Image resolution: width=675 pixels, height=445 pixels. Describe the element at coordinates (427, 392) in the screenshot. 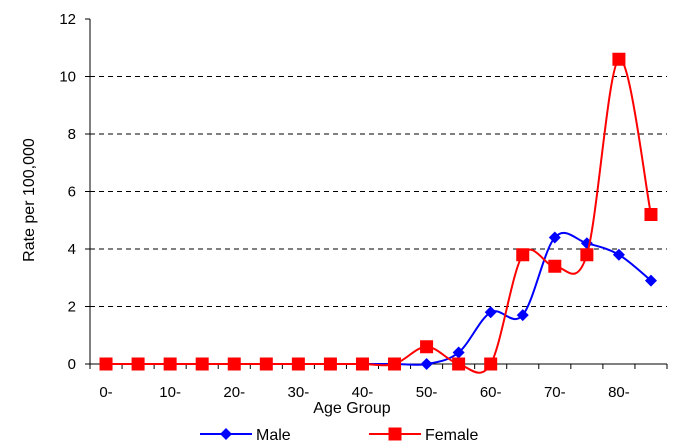

I see `x-tick-label: 50-` at that location.